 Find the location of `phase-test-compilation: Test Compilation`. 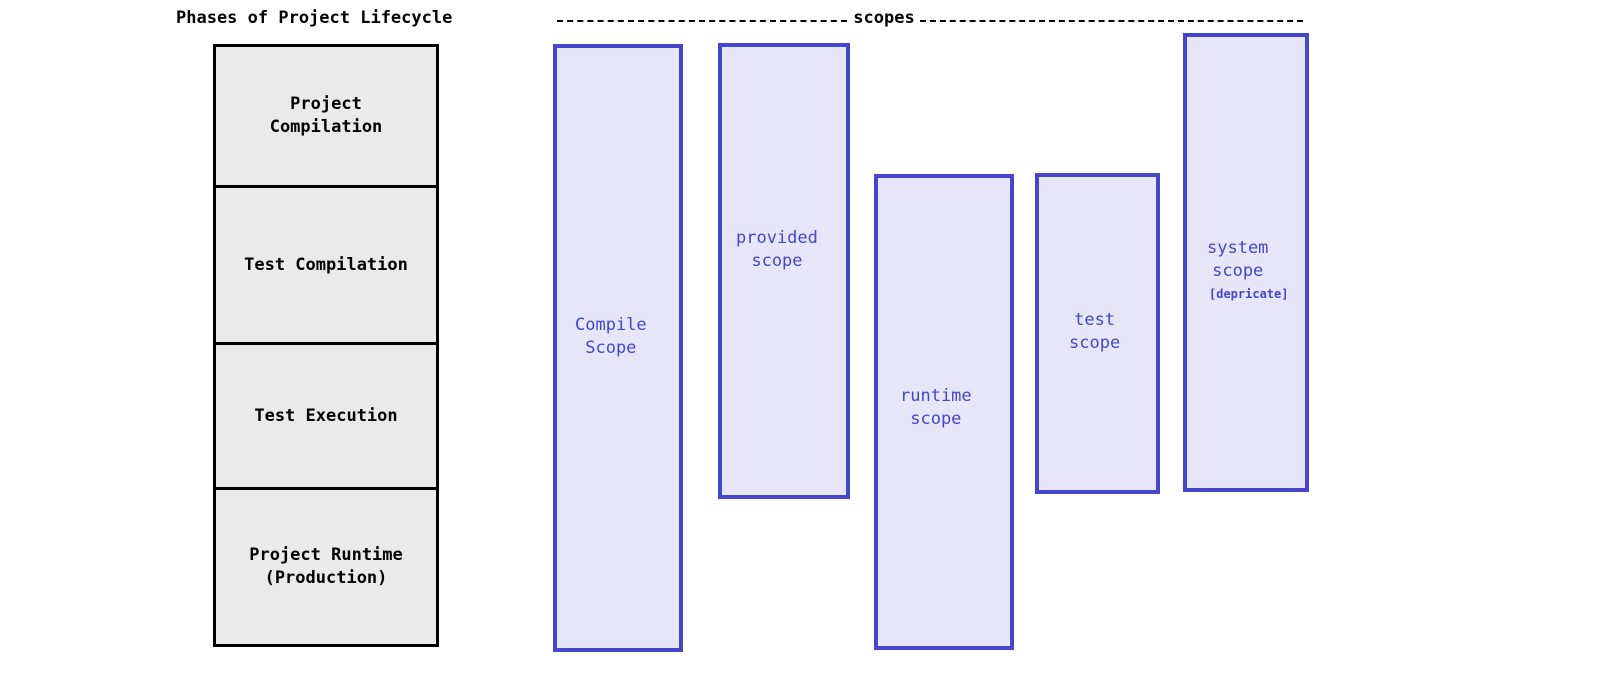

phase-test-compilation: Test Compilation is located at coordinates (326, 265).